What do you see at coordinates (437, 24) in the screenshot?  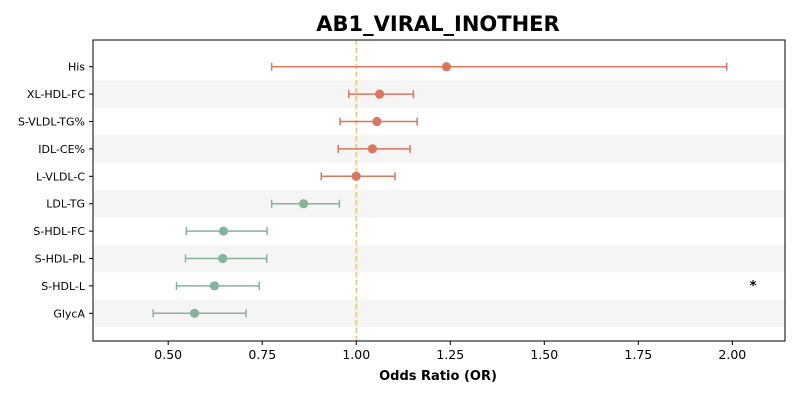 I see `chart-title: AB1_VIRAL_INOTHER` at bounding box center [437, 24].